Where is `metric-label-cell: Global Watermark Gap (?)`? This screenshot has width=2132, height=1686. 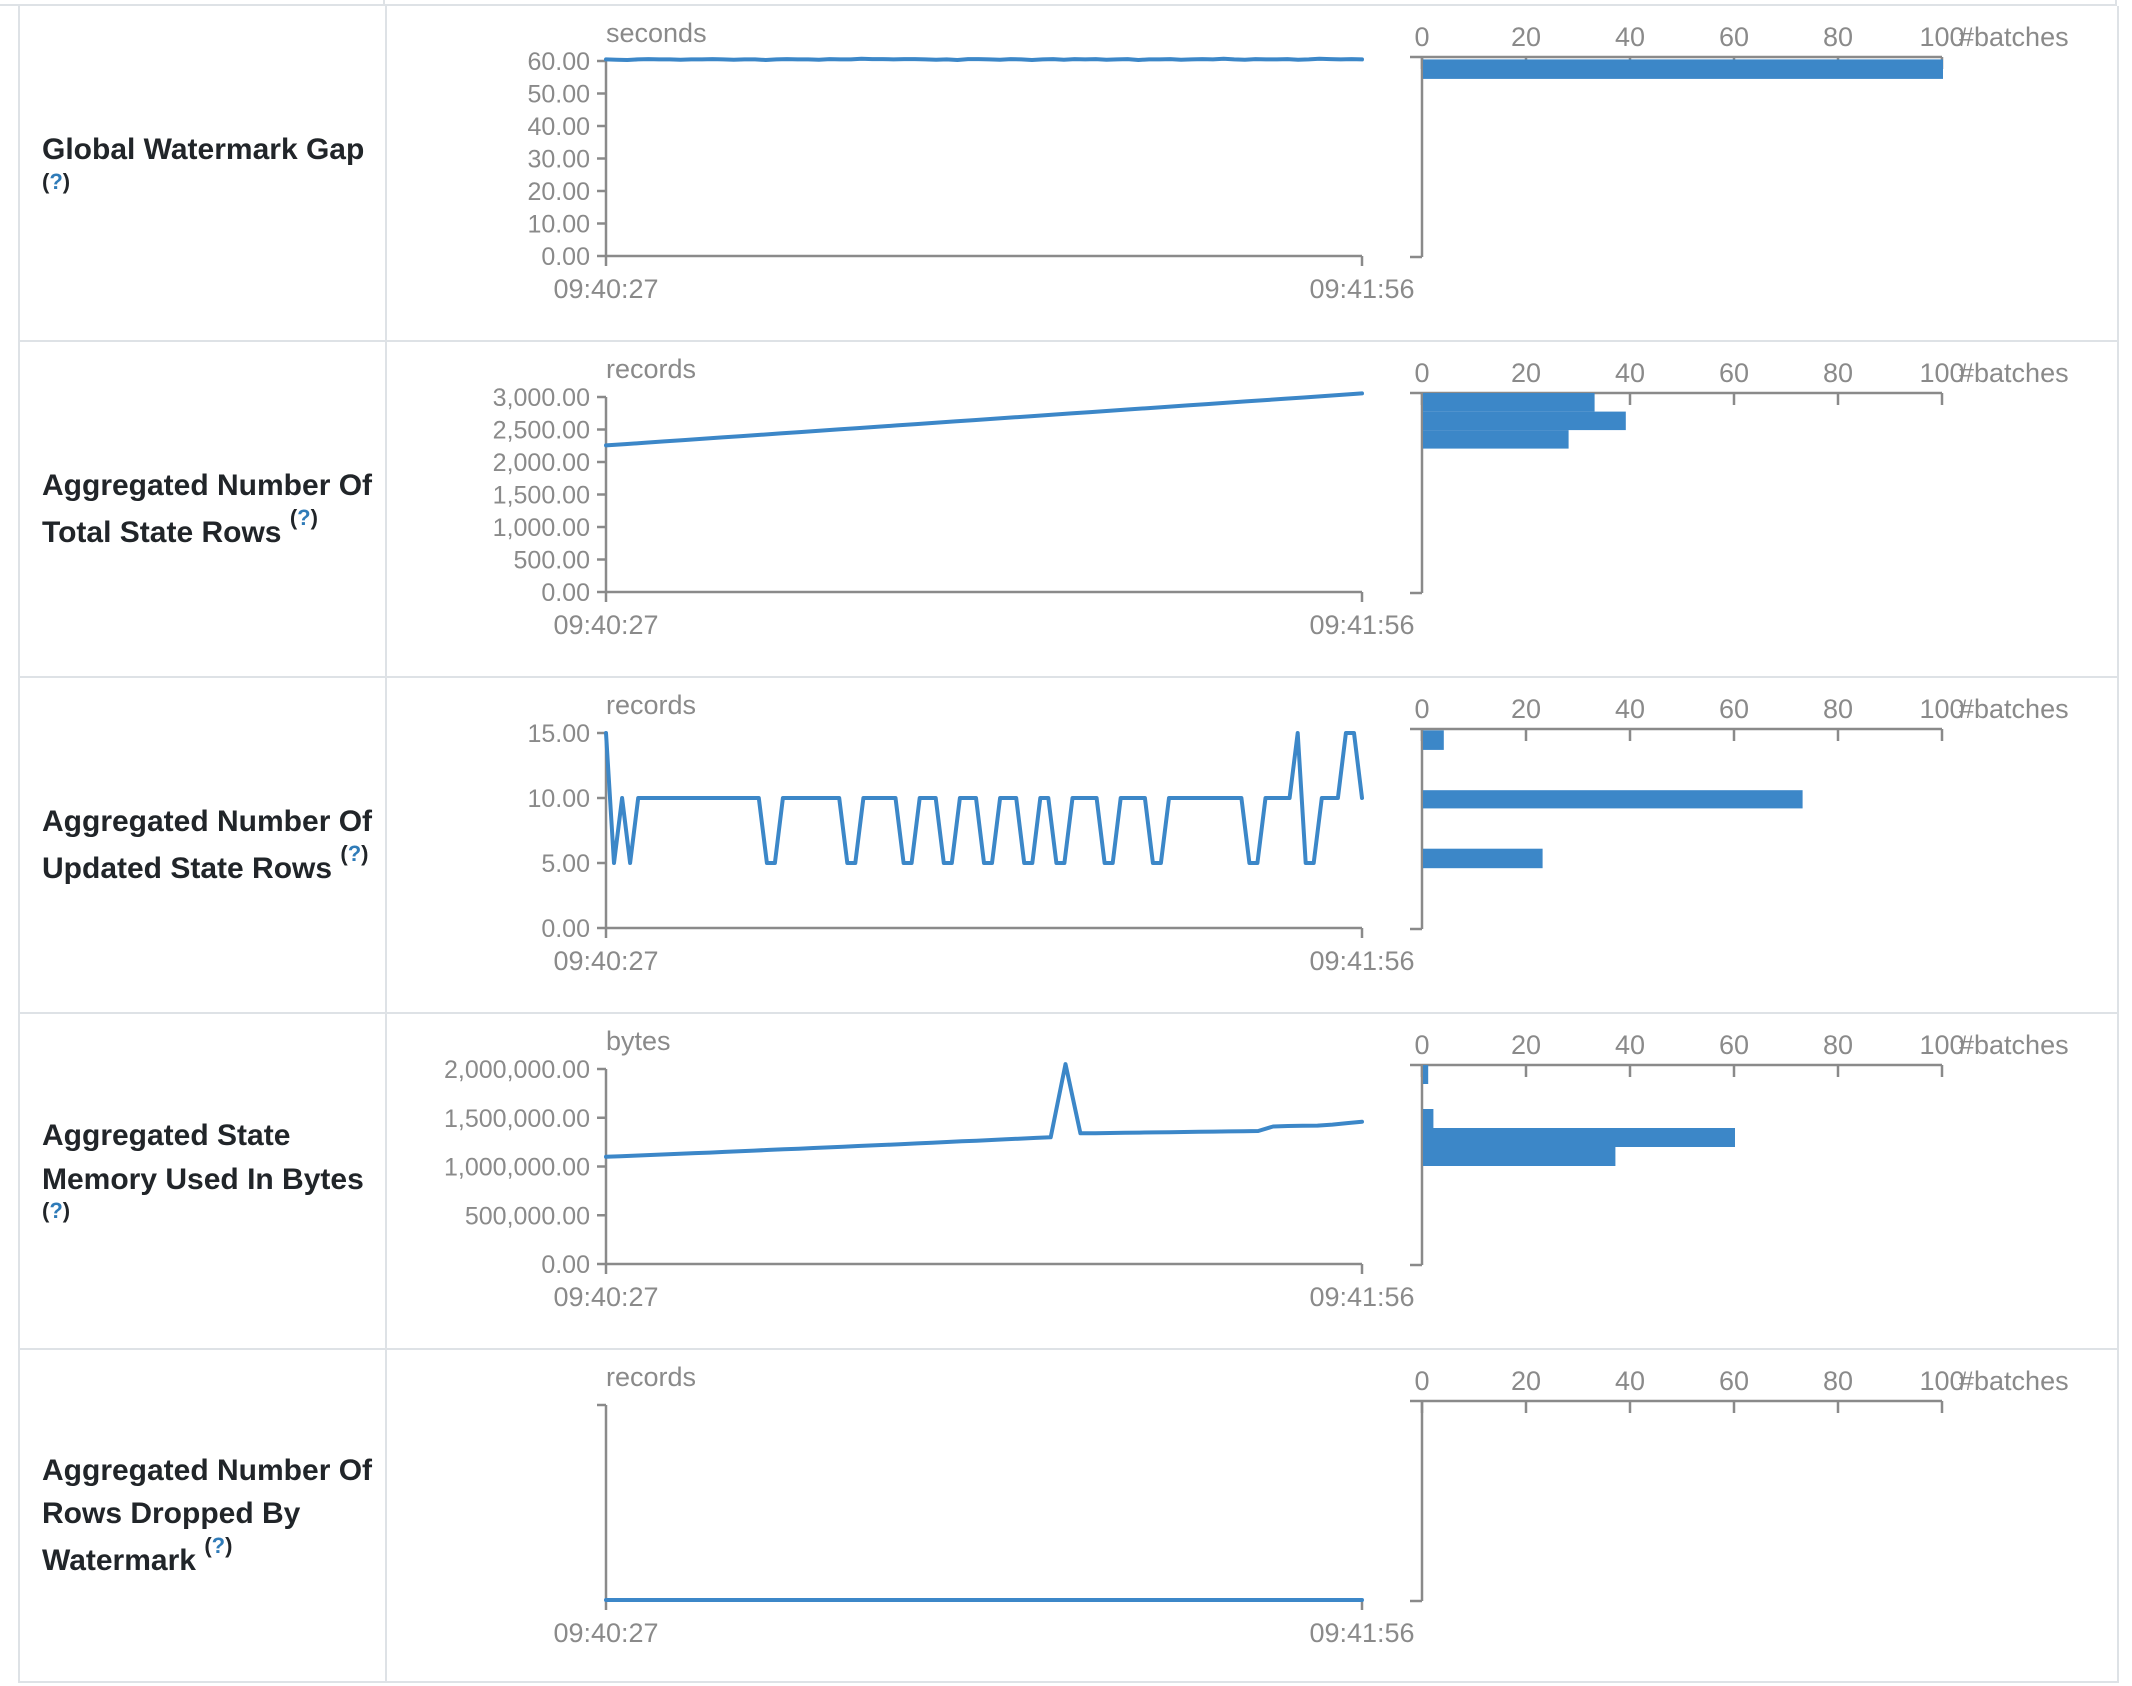
metric-label-cell: Global Watermark Gap (?) is located at coordinates (203, 173).